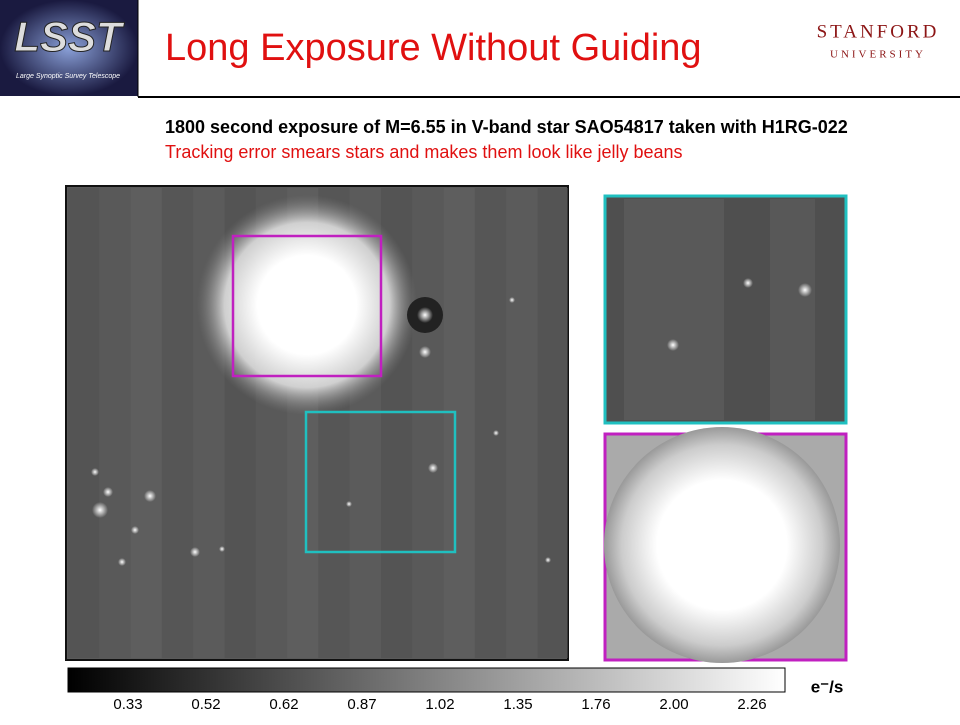 The image size is (960, 725). I want to click on title: Long Exposure Without Guiding, so click(433, 48).